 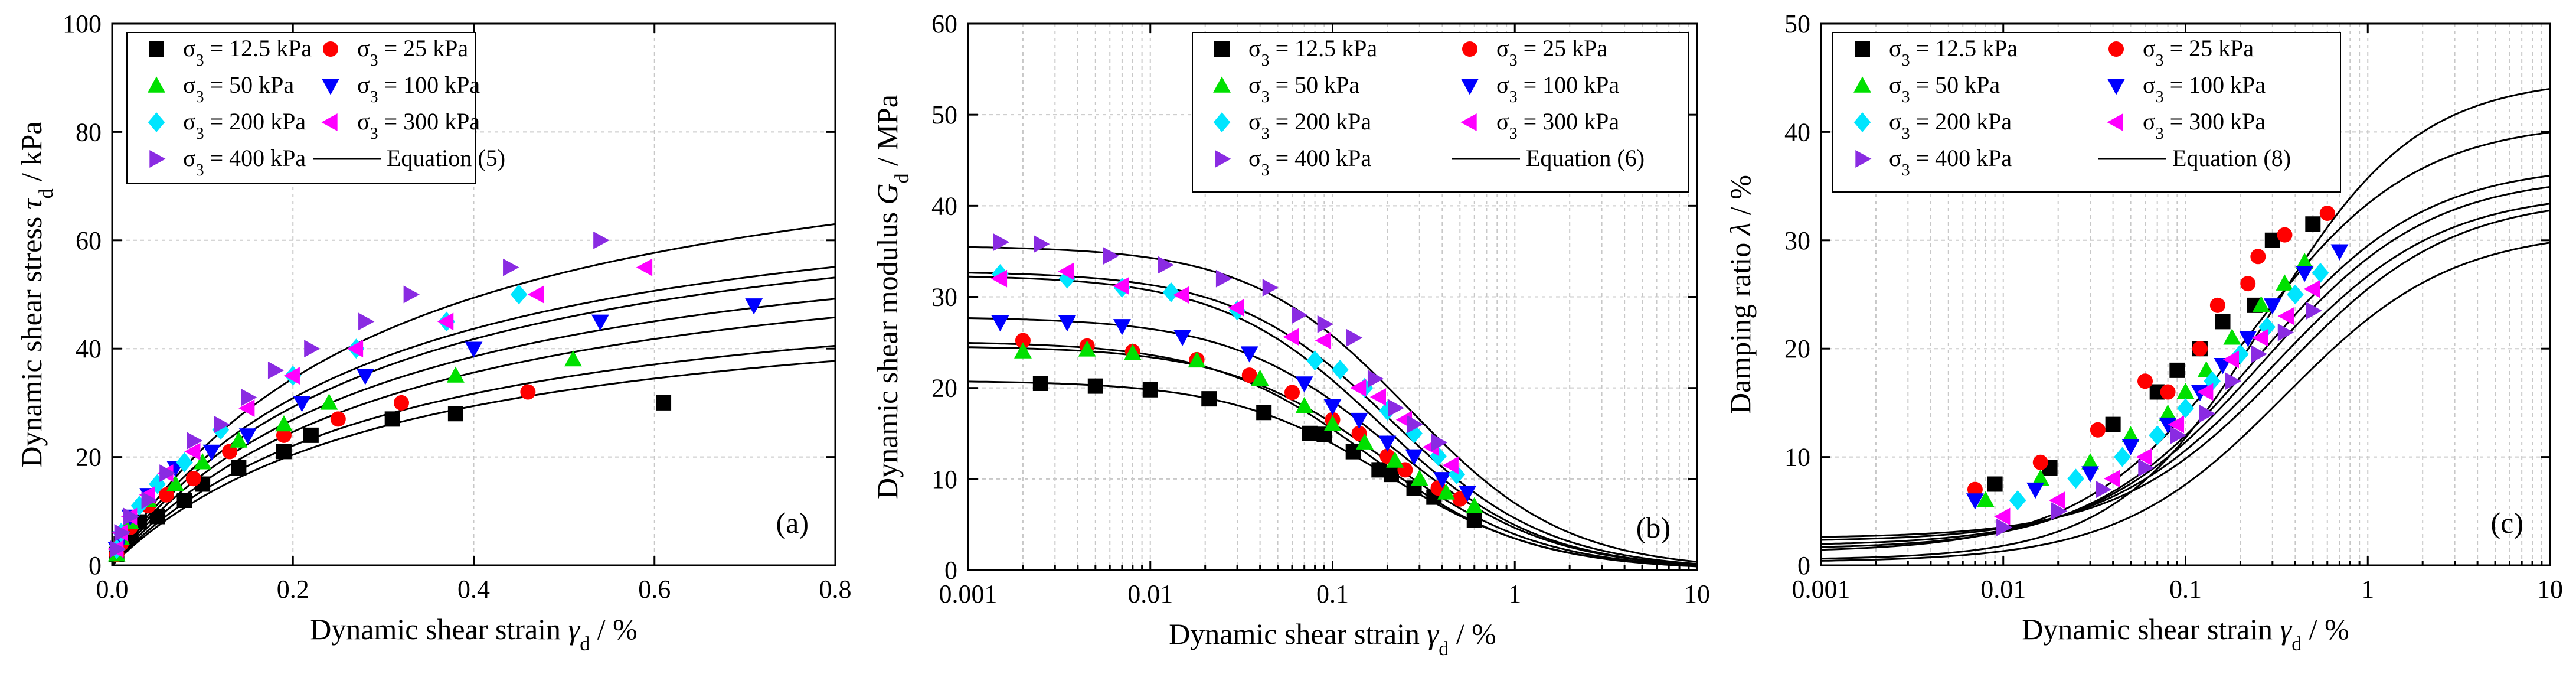 What do you see at coordinates (95, 566) in the screenshot?
I see `y-tick-label: 0` at bounding box center [95, 566].